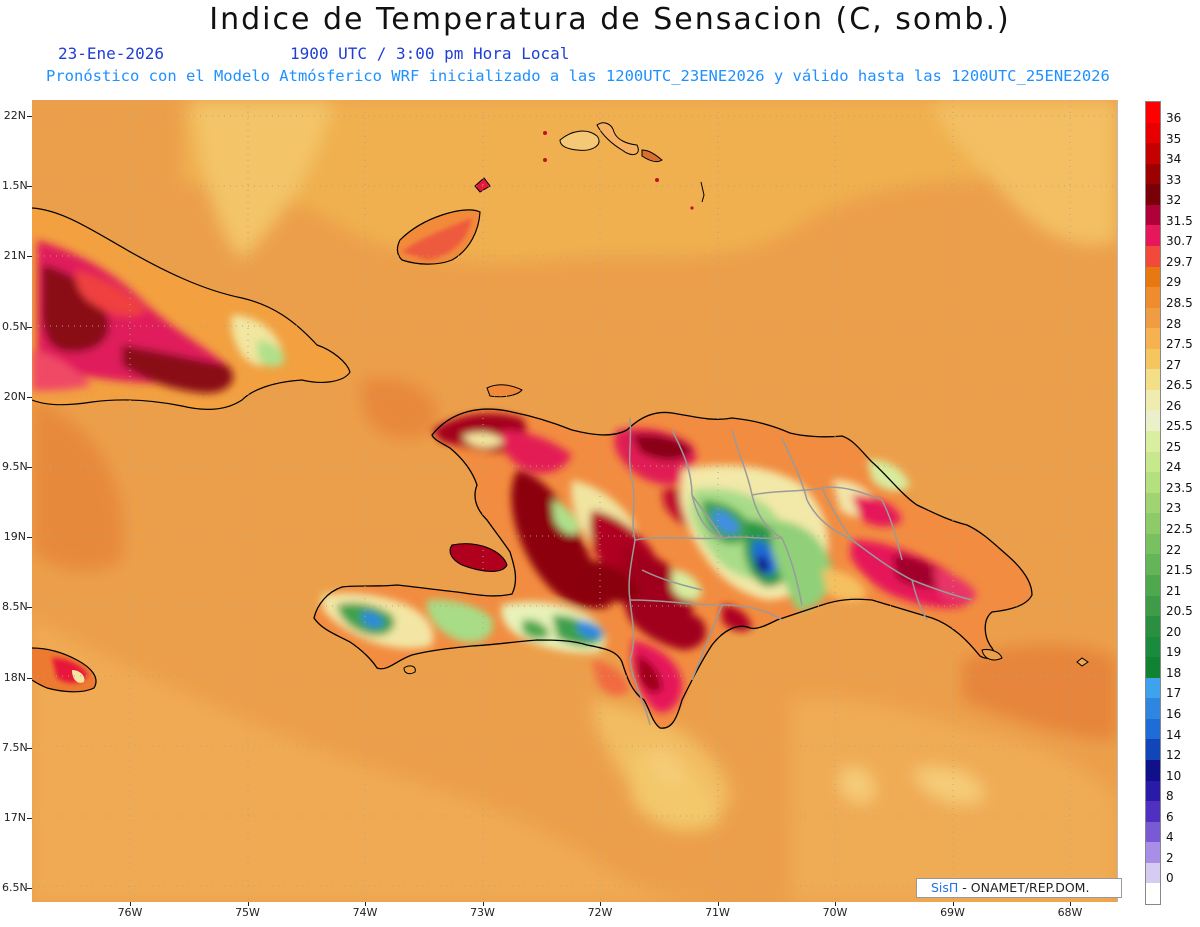  What do you see at coordinates (1174, 179) in the screenshot?
I see `colorbar-label: 33` at bounding box center [1174, 179].